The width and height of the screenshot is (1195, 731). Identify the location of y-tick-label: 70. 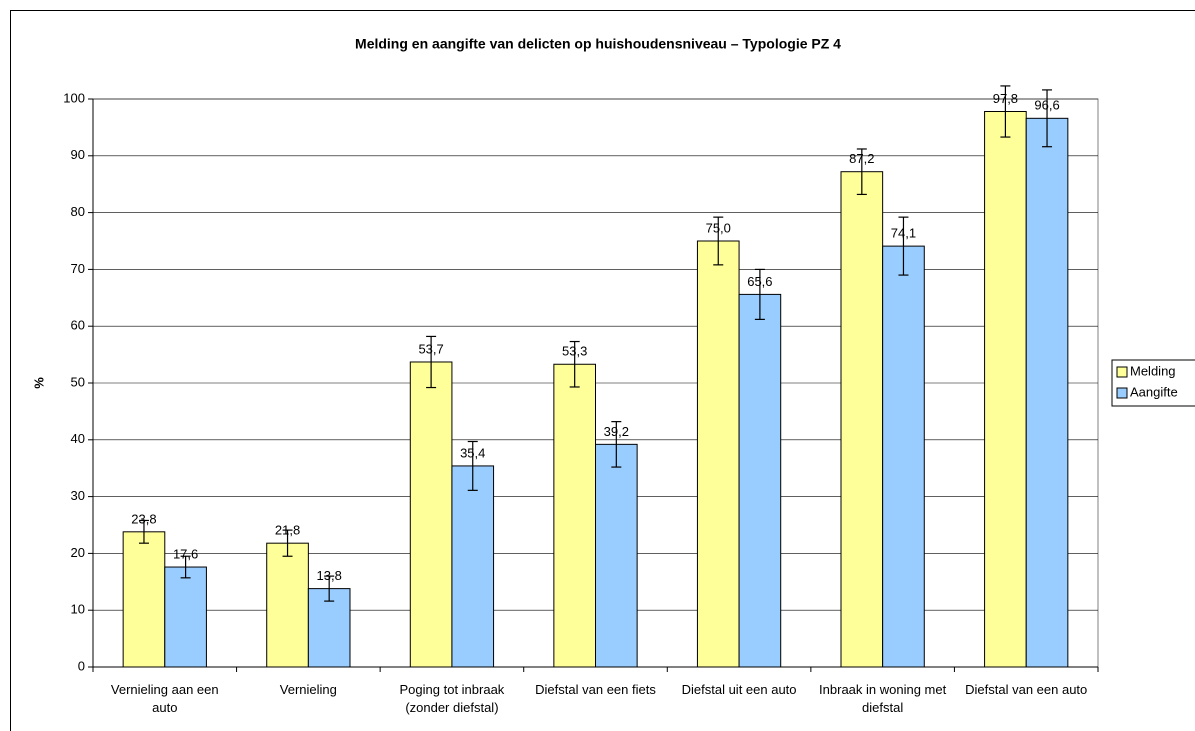
(78, 268).